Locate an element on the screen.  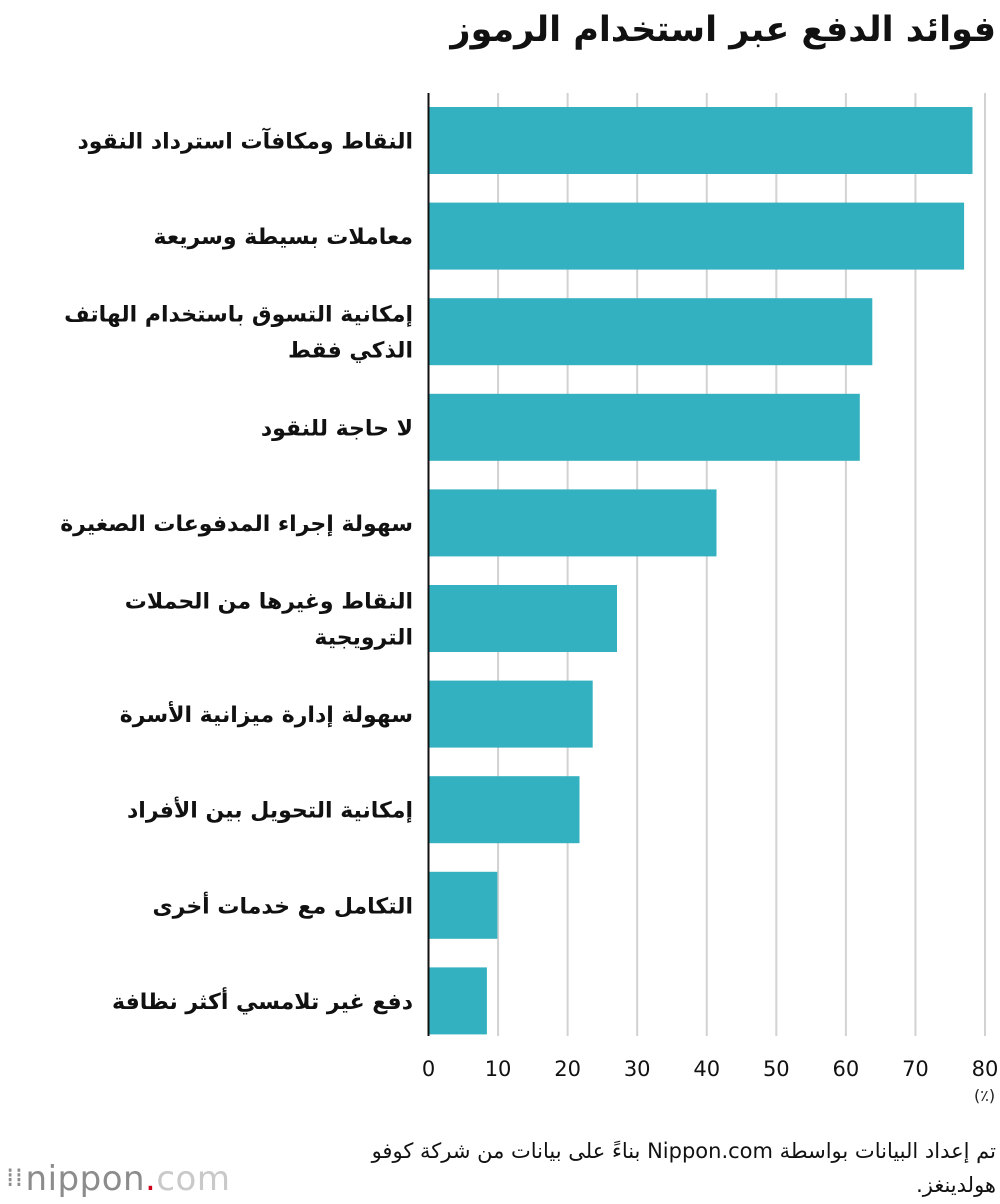
x-tick-label: 40 is located at coordinates (706, 1069).